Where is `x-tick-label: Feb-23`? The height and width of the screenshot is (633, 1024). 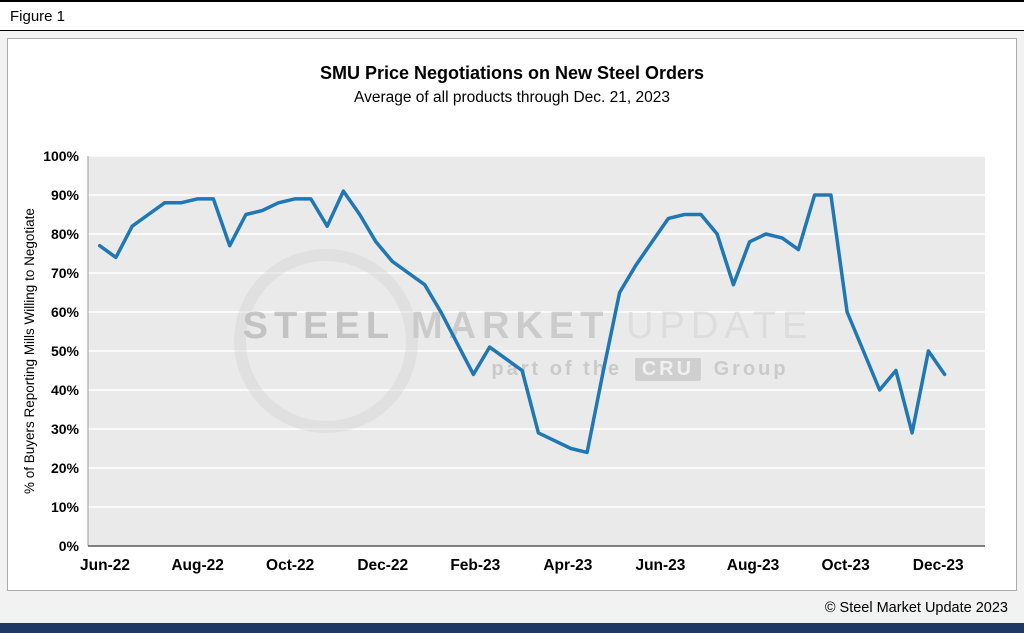
x-tick-label: Feb-23 is located at coordinates (475, 565).